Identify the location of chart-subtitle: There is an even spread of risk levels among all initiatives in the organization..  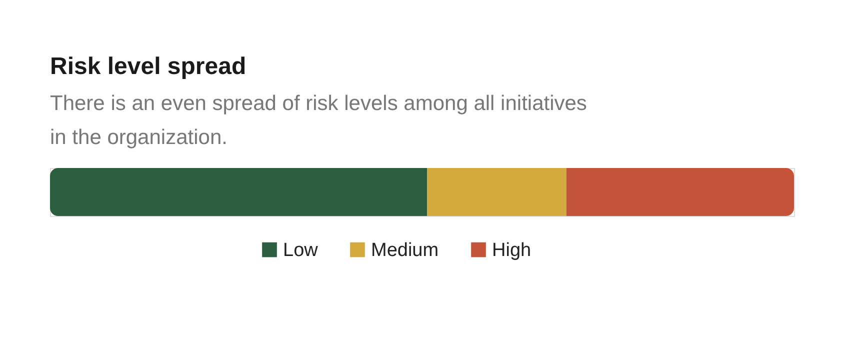
(318, 120).